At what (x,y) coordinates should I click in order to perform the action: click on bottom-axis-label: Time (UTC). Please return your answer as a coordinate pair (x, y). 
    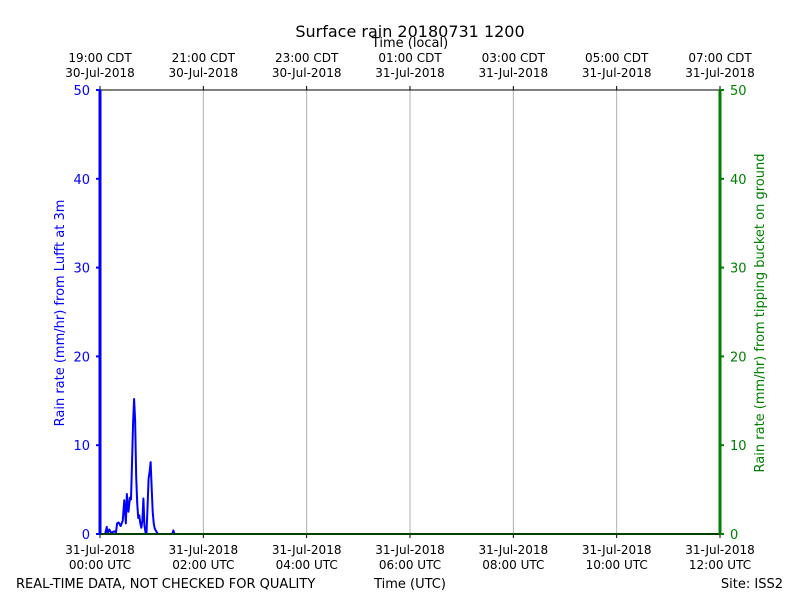
    Looking at the image, I should click on (409, 584).